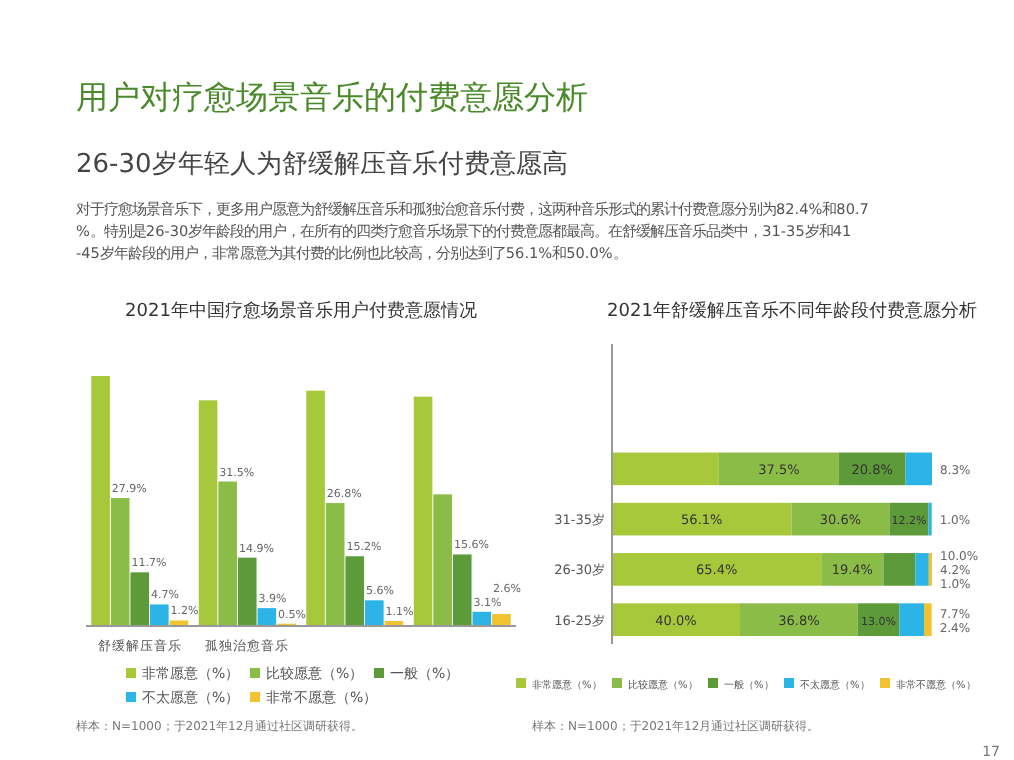  Describe the element at coordinates (792, 311) in the screenshot. I see `chart-title: 2021年舒缓解压音乐不同年龄段付费意愿分析` at that location.